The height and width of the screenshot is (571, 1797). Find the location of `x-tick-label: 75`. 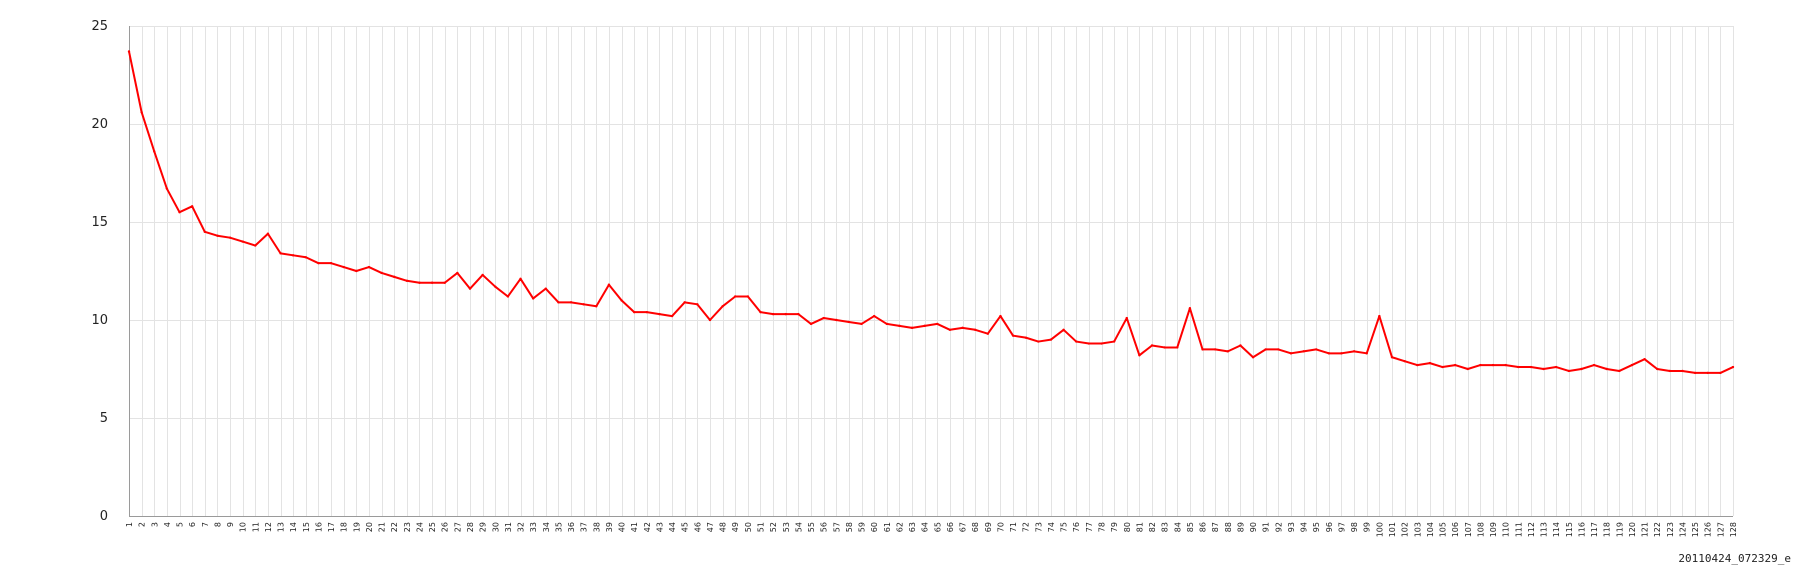

x-tick-label: 75 is located at coordinates (1064, 527).